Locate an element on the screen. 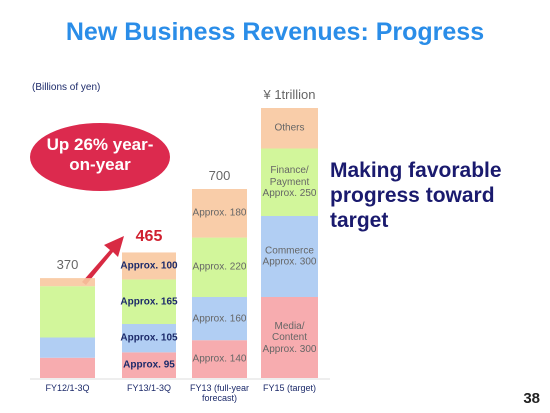  segment-label: Approx. 160 is located at coordinates (219, 318).